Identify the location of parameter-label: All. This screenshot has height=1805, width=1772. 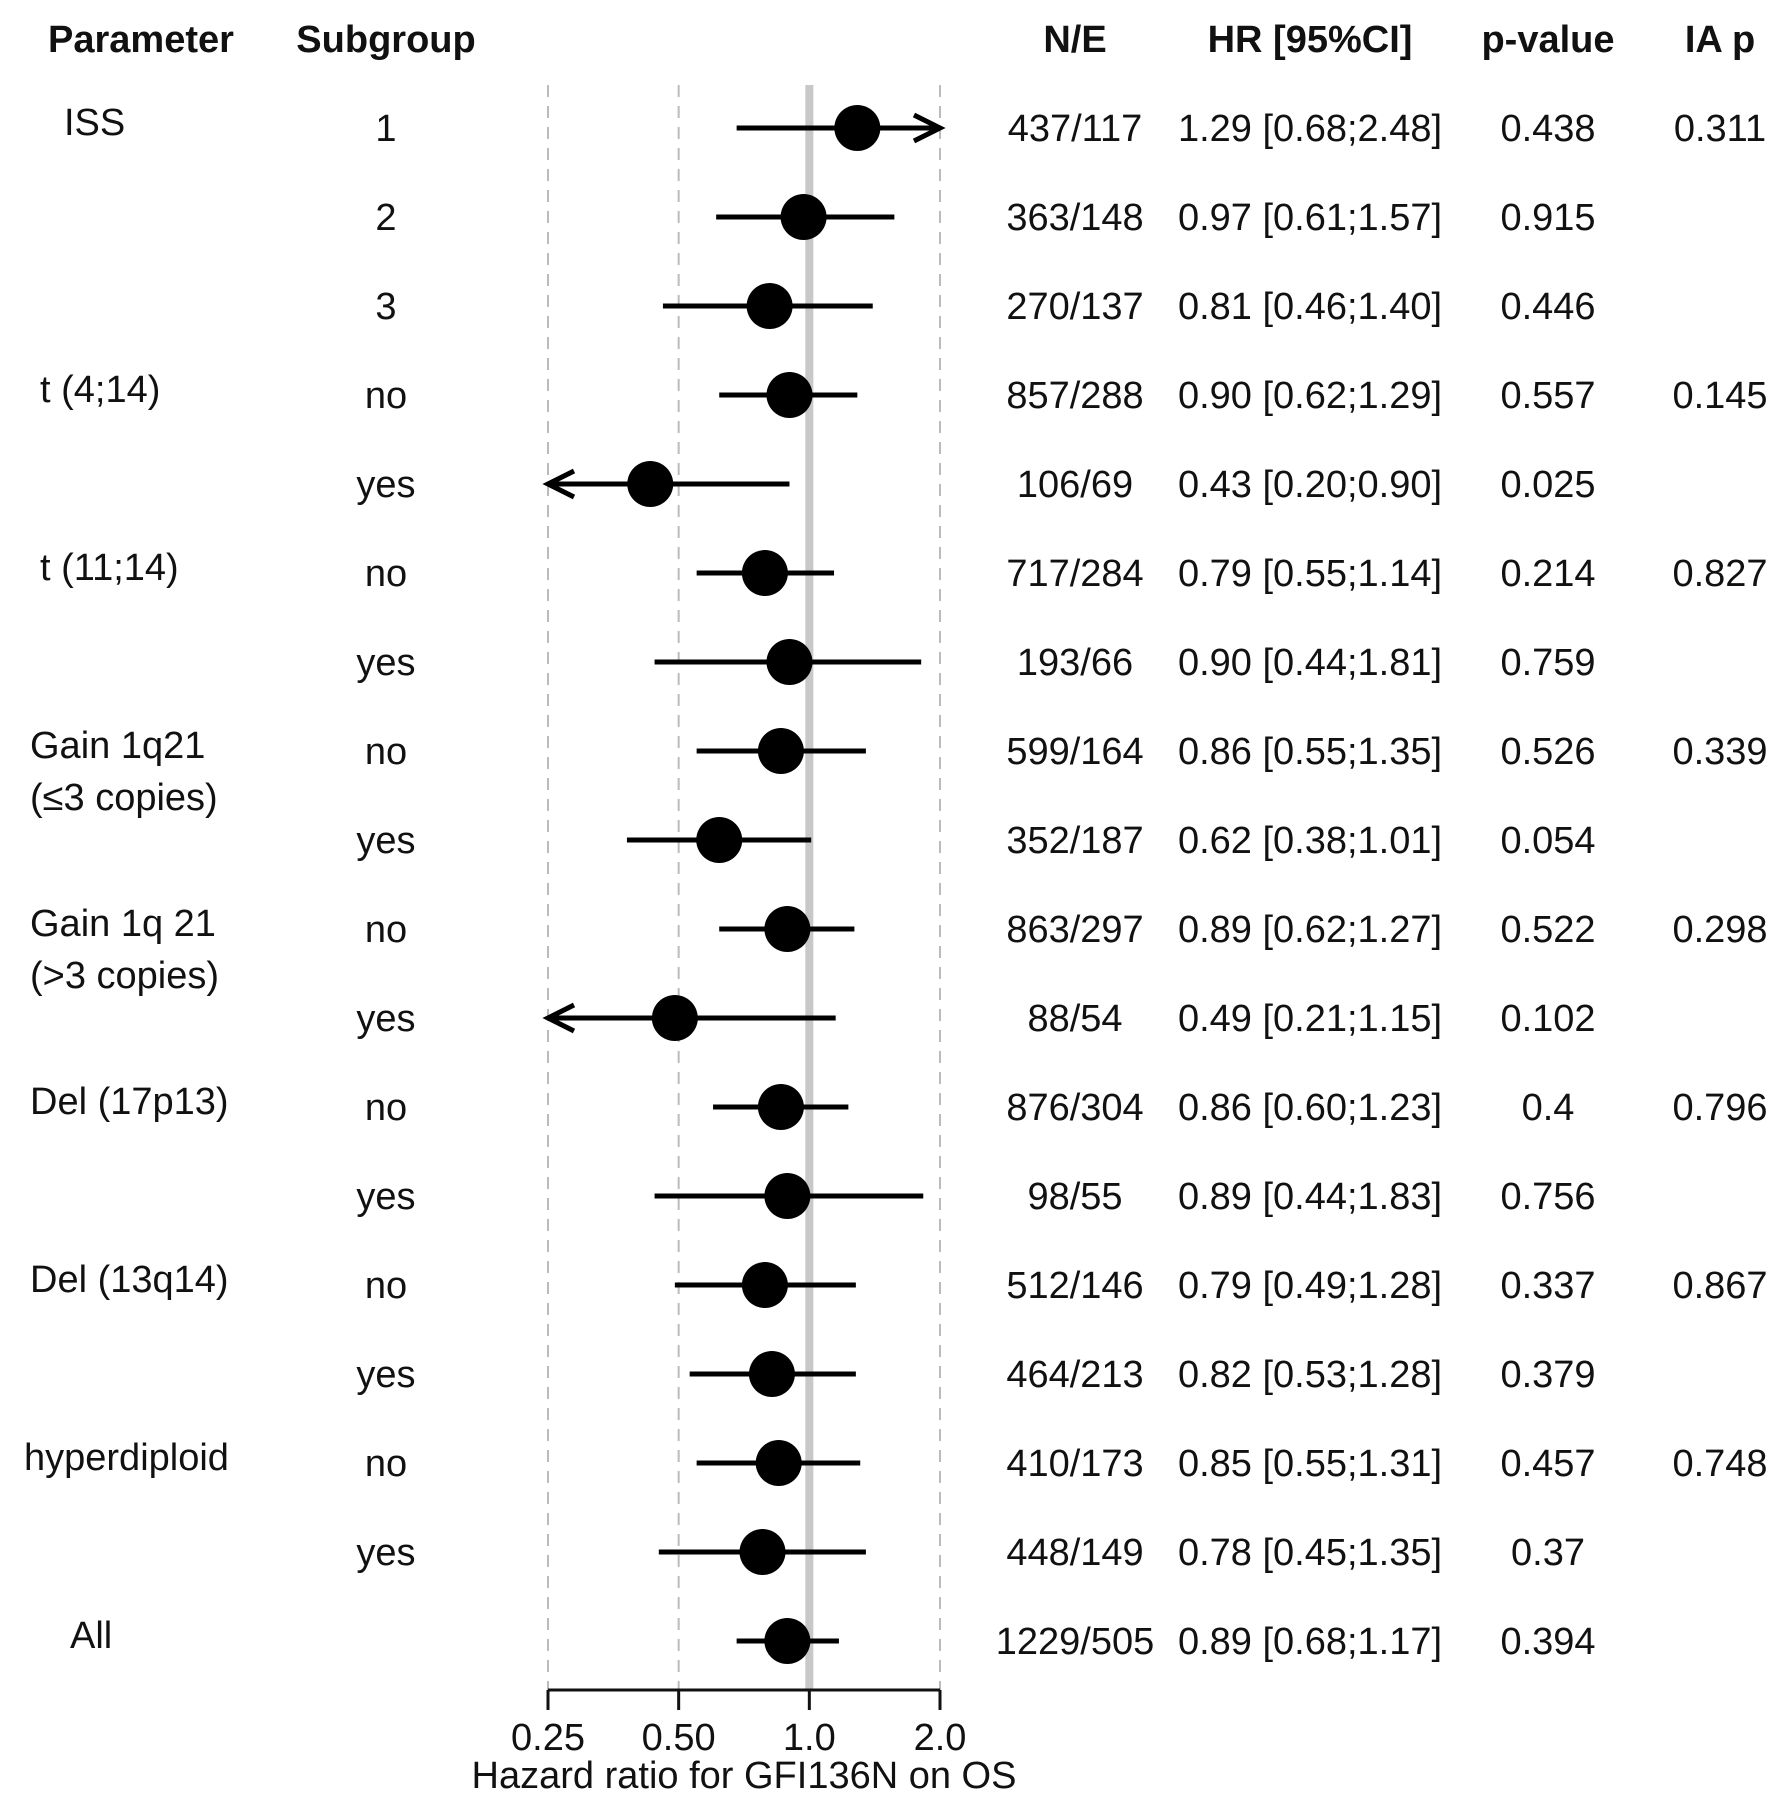
(91, 1636).